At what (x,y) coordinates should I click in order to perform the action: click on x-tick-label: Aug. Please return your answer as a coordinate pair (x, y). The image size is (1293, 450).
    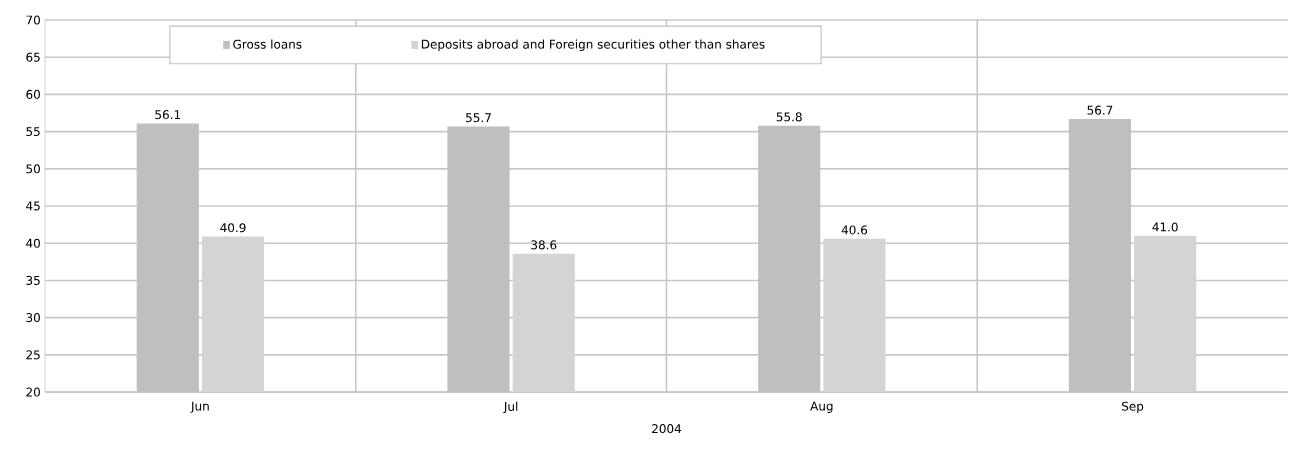
    Looking at the image, I should click on (821, 407).